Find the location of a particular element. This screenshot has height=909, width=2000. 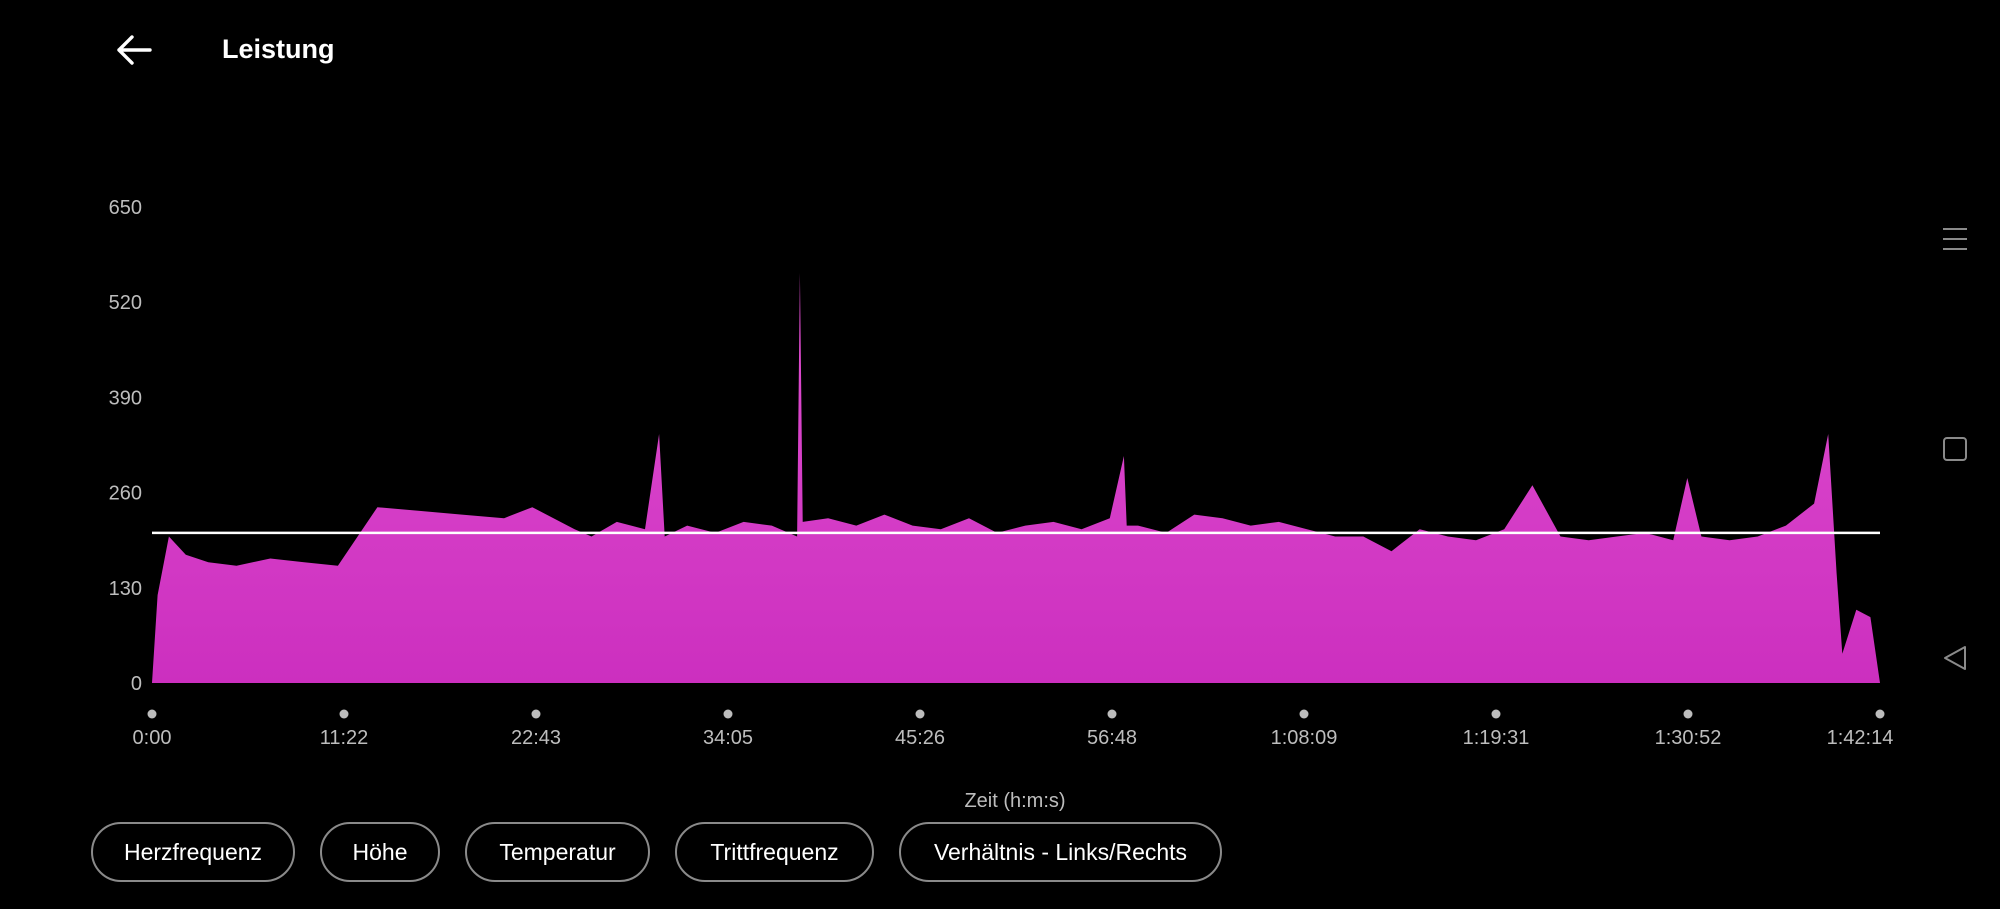

system-navigation is located at coordinates (1955, 454).